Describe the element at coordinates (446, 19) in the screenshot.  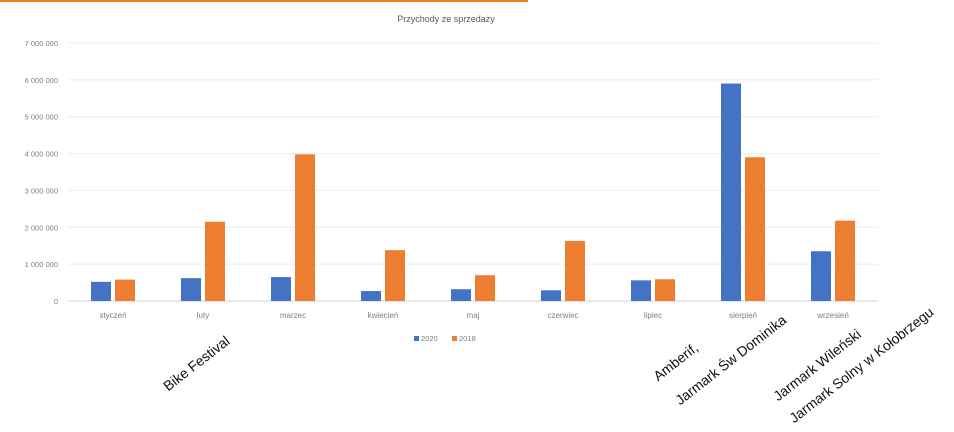
I see `chart-title: Przychody ze sprzedaży` at that location.